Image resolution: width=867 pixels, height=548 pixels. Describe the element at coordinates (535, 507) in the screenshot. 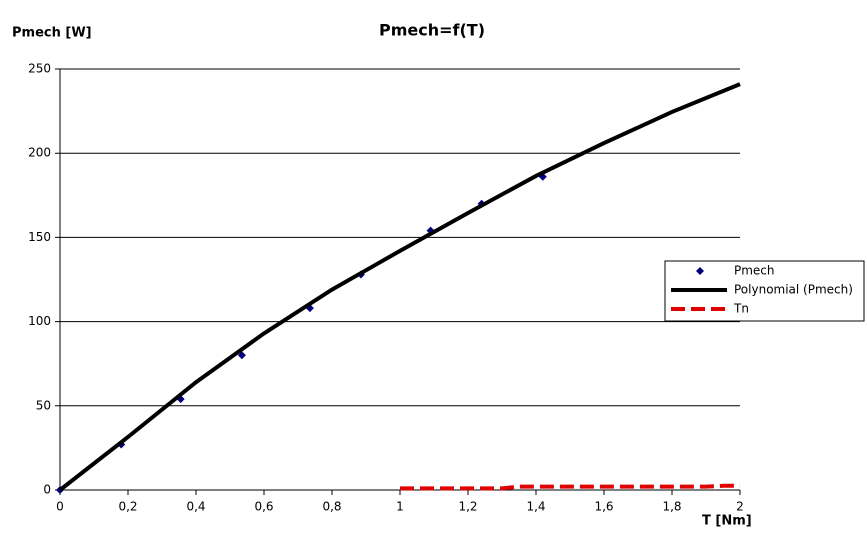

I see `x-tick-label: 1,4` at that location.